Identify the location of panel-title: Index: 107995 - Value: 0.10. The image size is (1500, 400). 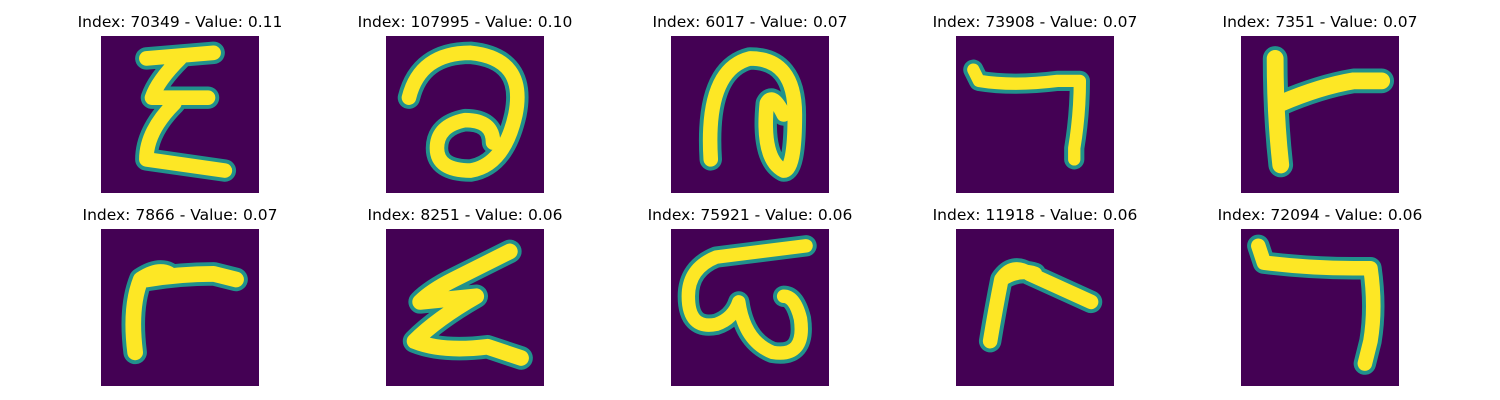
(465, 22).